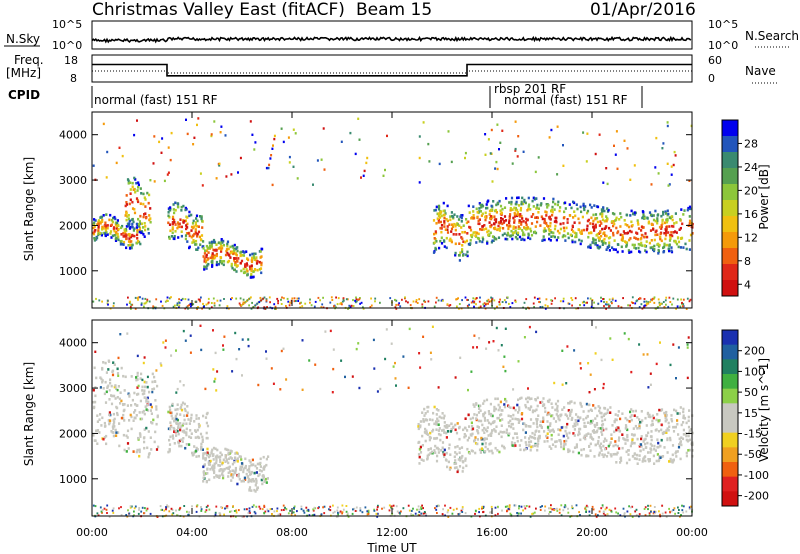  What do you see at coordinates (126, 409) in the screenshot?
I see `echo-region` at bounding box center [126, 409].